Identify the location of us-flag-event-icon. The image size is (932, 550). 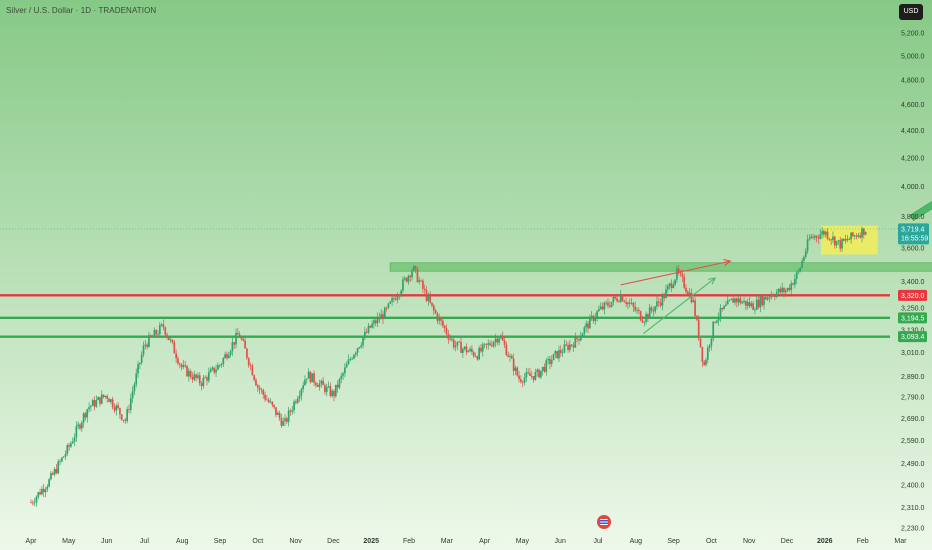
(604, 522).